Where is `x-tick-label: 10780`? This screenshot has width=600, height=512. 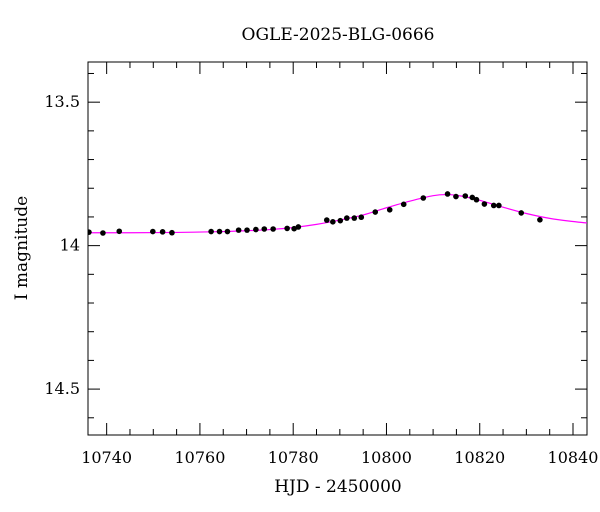
x-tick-label: 10780 is located at coordinates (293, 457).